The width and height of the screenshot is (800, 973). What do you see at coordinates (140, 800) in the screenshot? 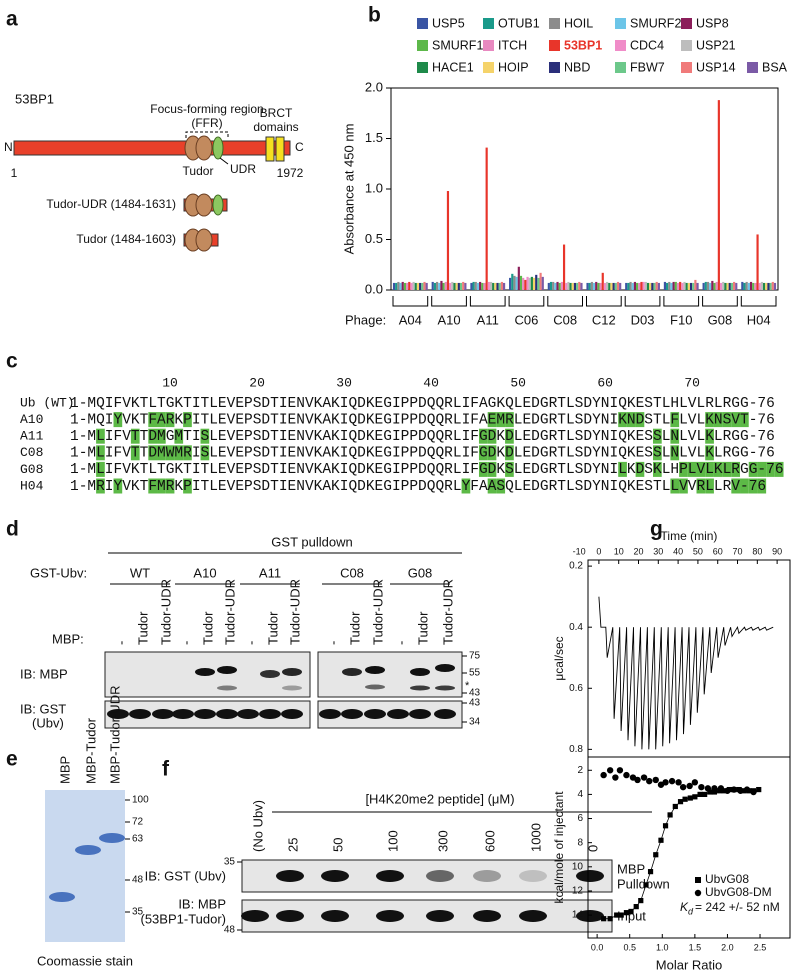
I see `size-marker: 100` at bounding box center [140, 800].